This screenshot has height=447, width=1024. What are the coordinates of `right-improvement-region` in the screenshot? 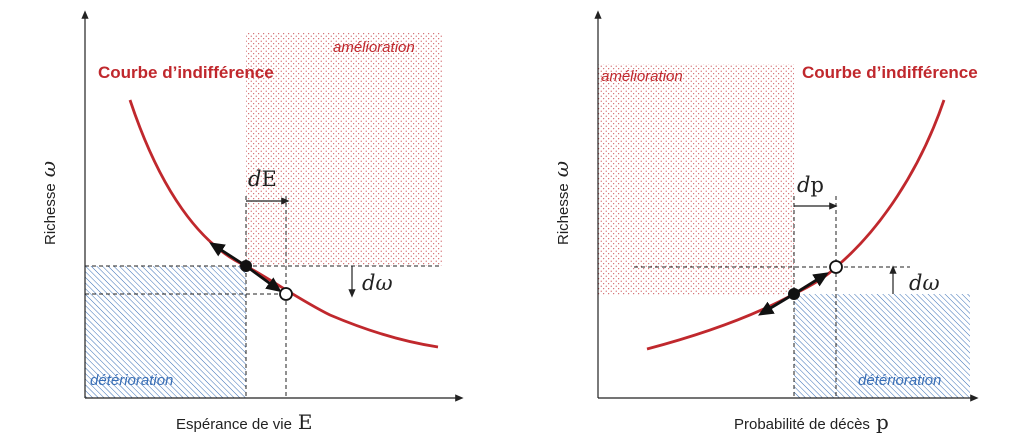 It's located at (696, 179).